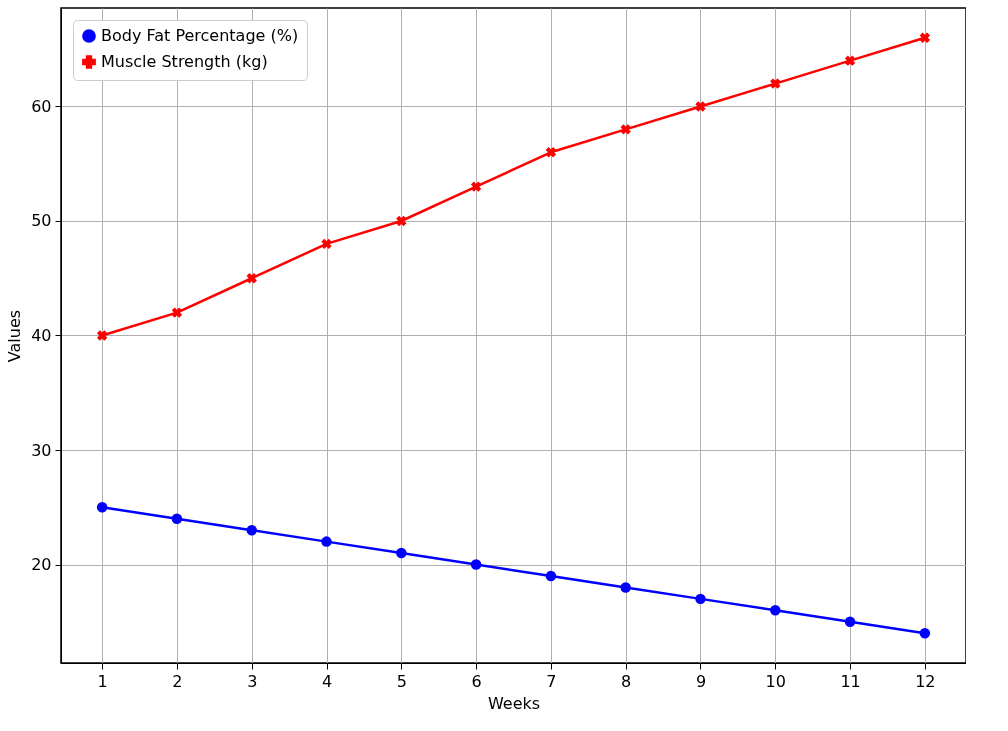 This screenshot has width=1008, height=731. Describe the element at coordinates (775, 681) in the screenshot. I see `x-tick-label: 10` at that location.